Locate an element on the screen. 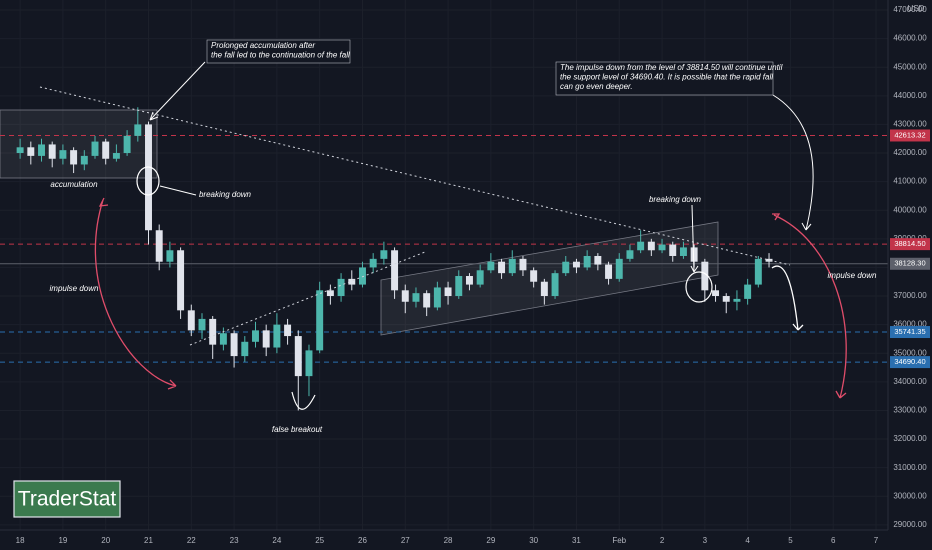 The width and height of the screenshot is (932, 550). x-tick-label: 5 is located at coordinates (790, 540).